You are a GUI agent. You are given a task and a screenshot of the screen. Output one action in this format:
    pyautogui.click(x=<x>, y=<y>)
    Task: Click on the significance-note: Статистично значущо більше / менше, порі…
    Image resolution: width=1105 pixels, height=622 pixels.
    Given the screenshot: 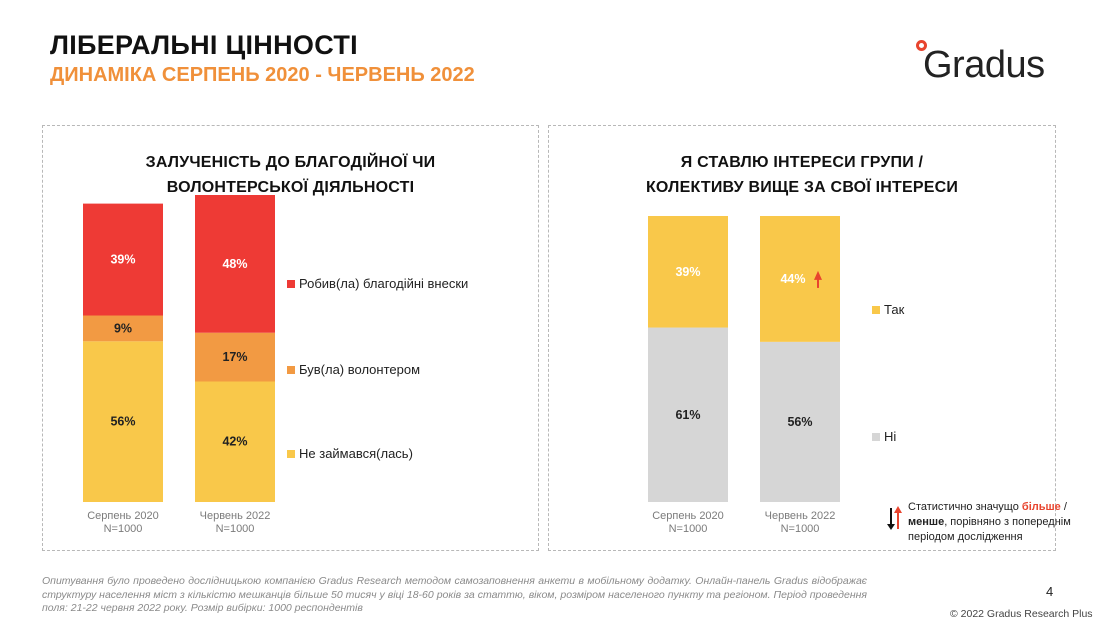 What is the action you would take?
    pyautogui.click(x=981, y=522)
    